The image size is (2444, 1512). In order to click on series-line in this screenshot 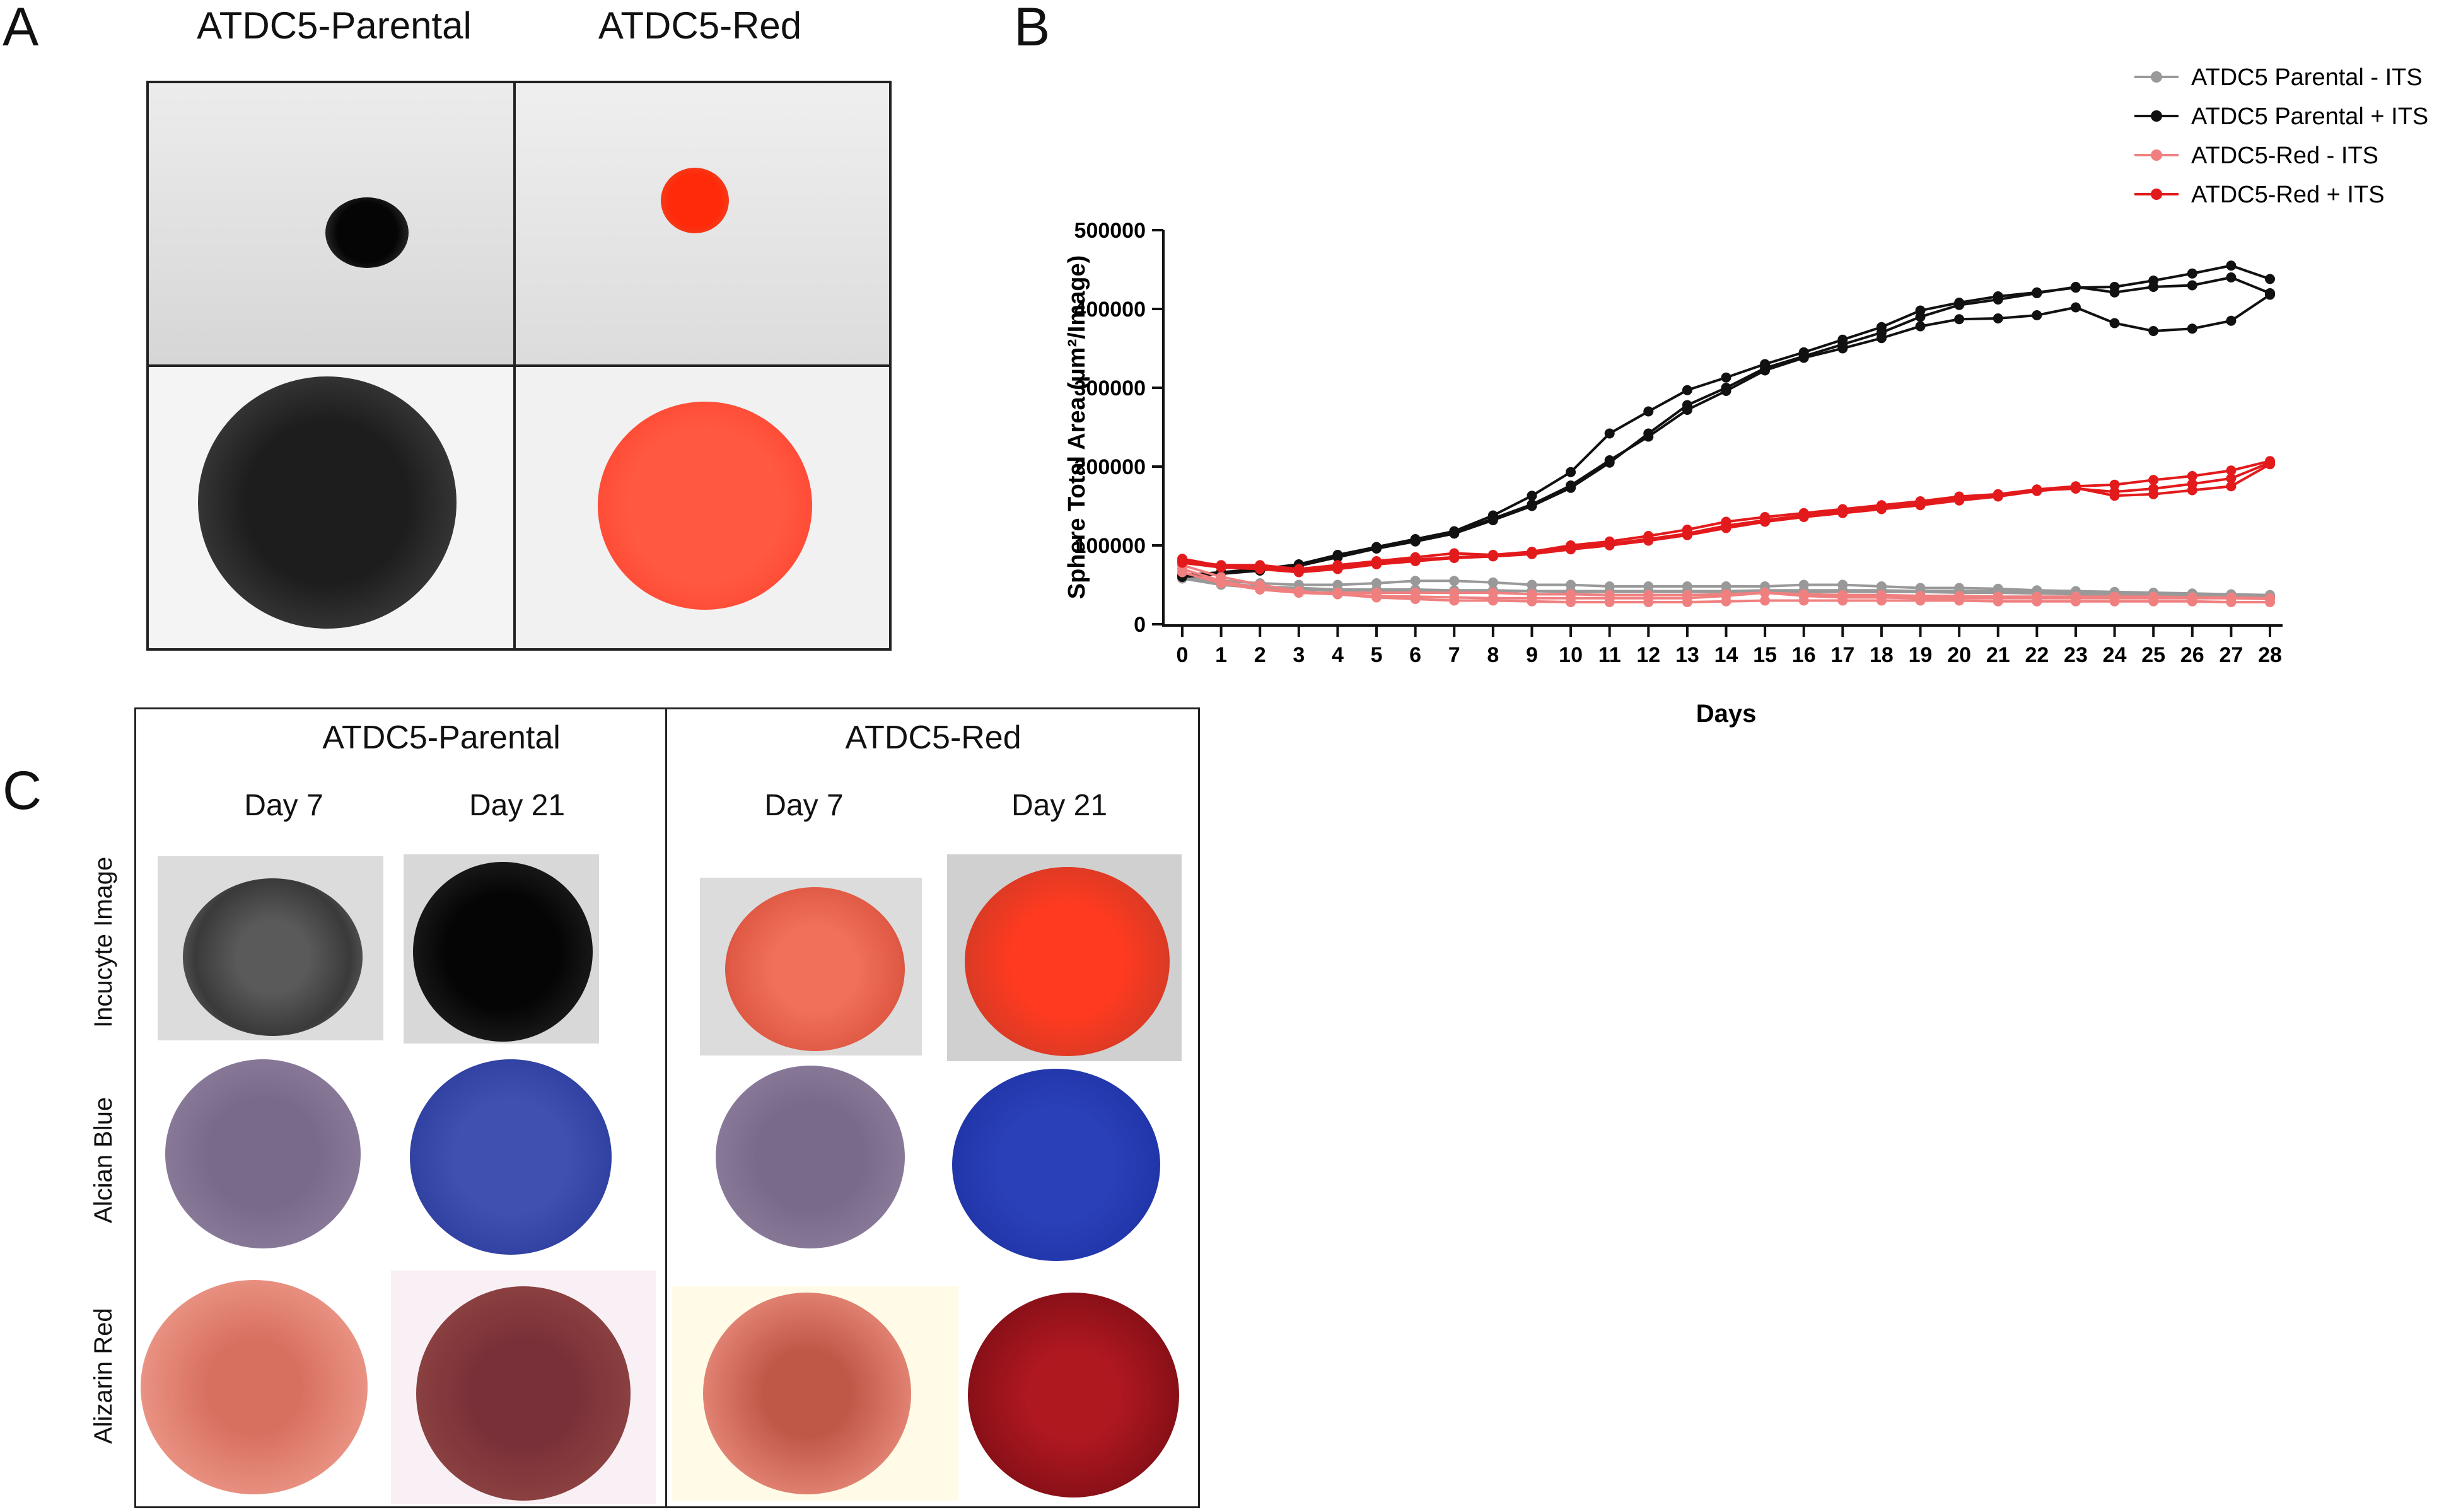, I will do `click(1726, 436)`.